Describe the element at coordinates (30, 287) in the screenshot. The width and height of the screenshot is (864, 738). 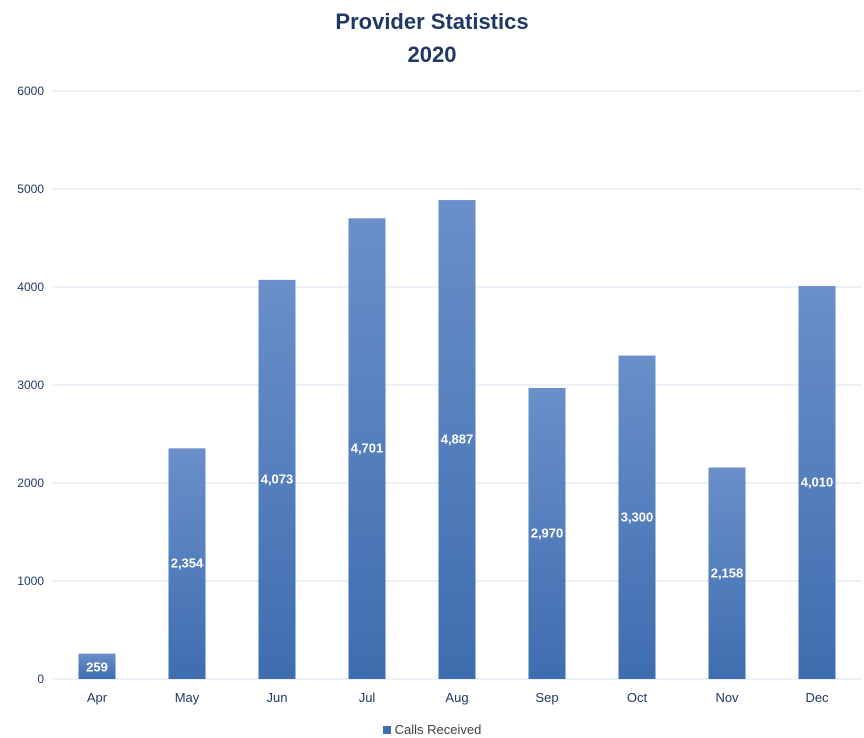
I see `y-tick-label: 4000` at that location.